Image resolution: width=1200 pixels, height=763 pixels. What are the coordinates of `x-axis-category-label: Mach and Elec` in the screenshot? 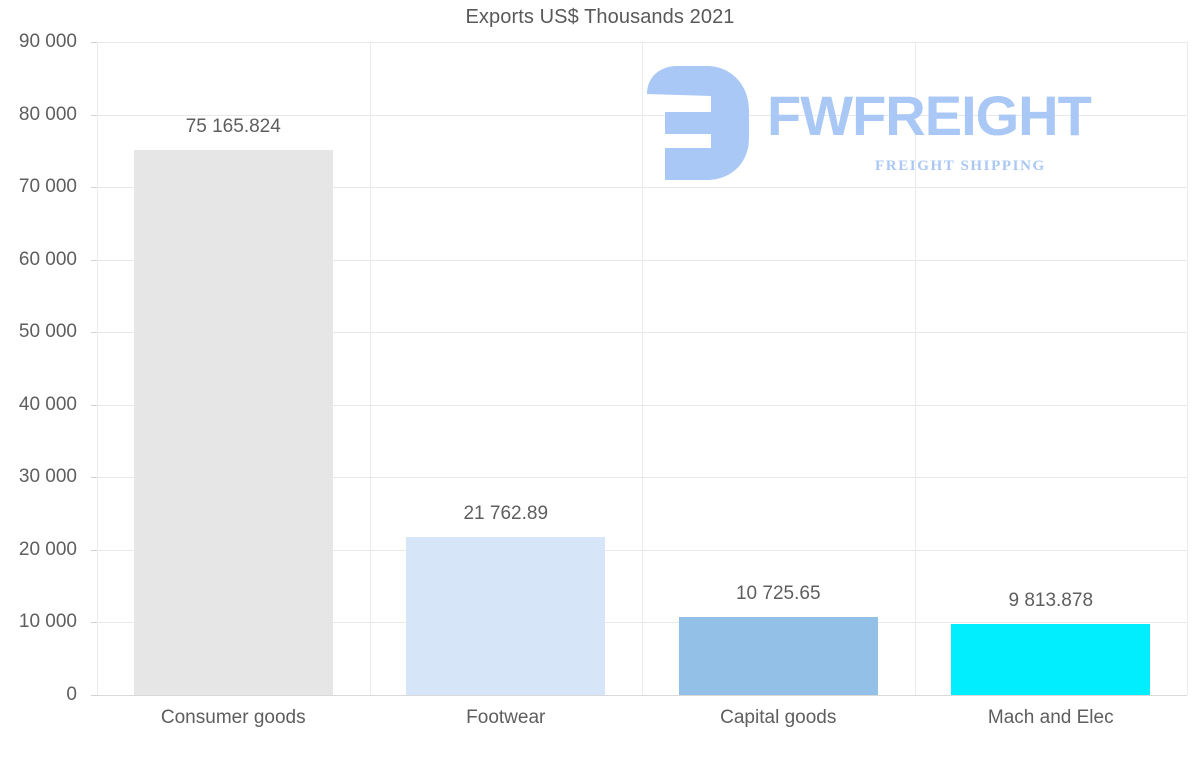 It's located at (1050, 717).